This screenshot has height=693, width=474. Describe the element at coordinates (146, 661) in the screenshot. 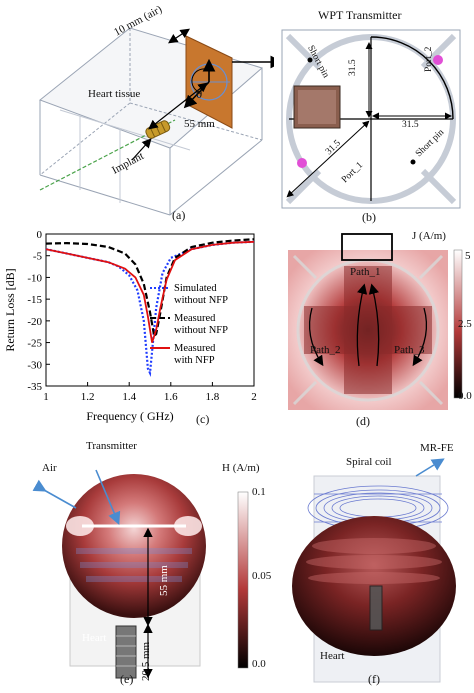

I see `distance-20-5mm-label: 20.5 mm` at that location.